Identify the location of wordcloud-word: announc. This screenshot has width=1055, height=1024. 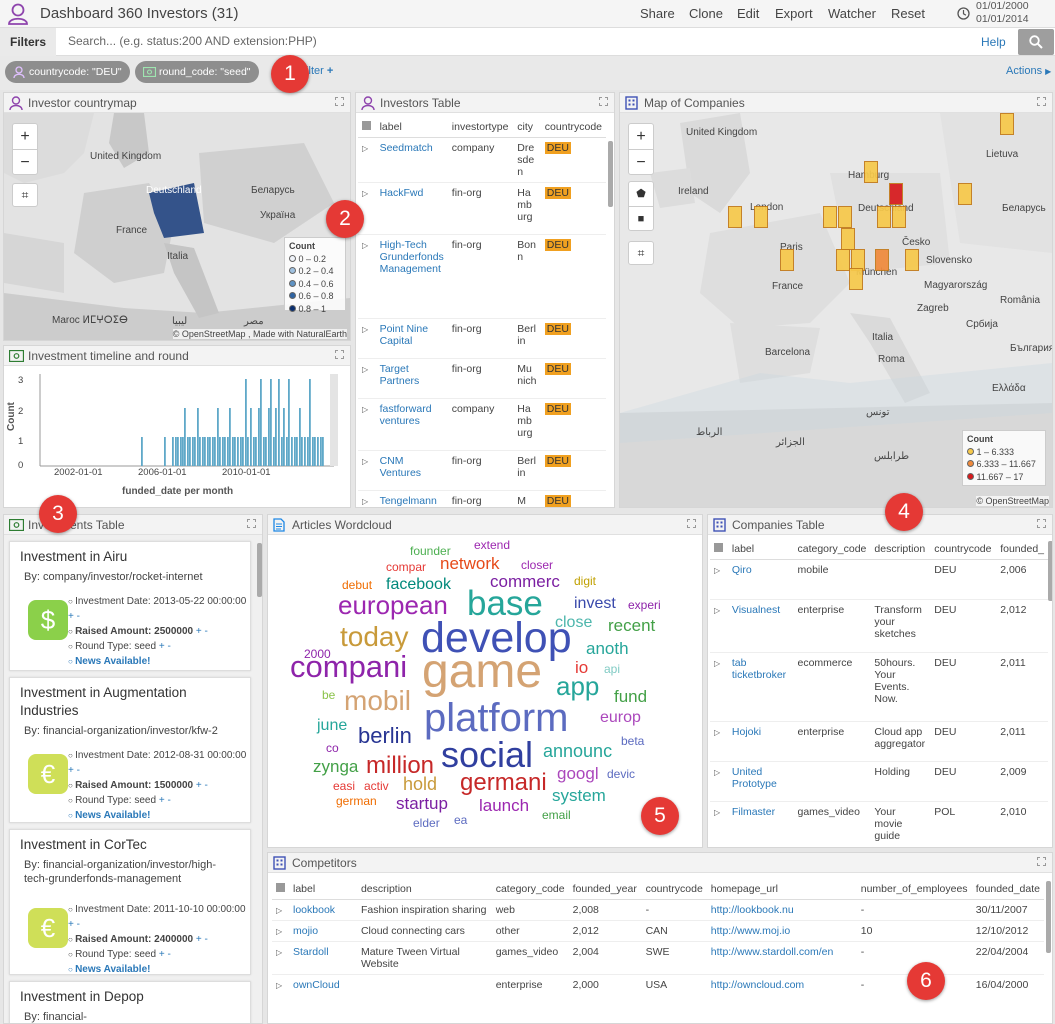
(578, 751).